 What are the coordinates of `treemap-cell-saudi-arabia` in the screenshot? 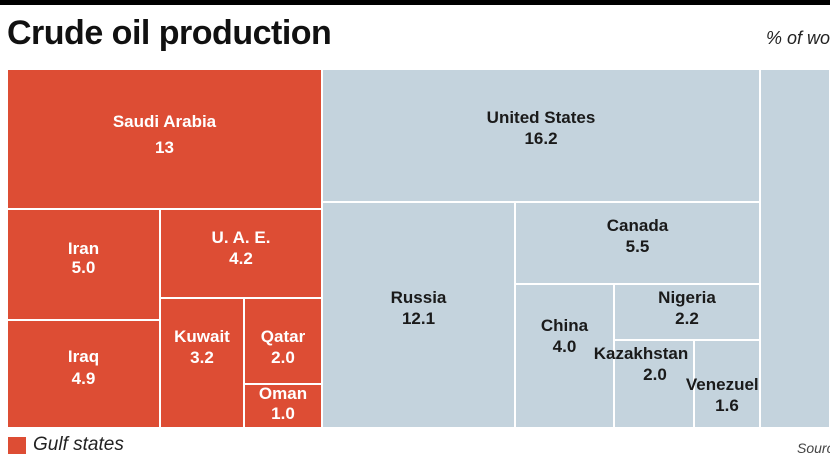 It's located at (164, 139).